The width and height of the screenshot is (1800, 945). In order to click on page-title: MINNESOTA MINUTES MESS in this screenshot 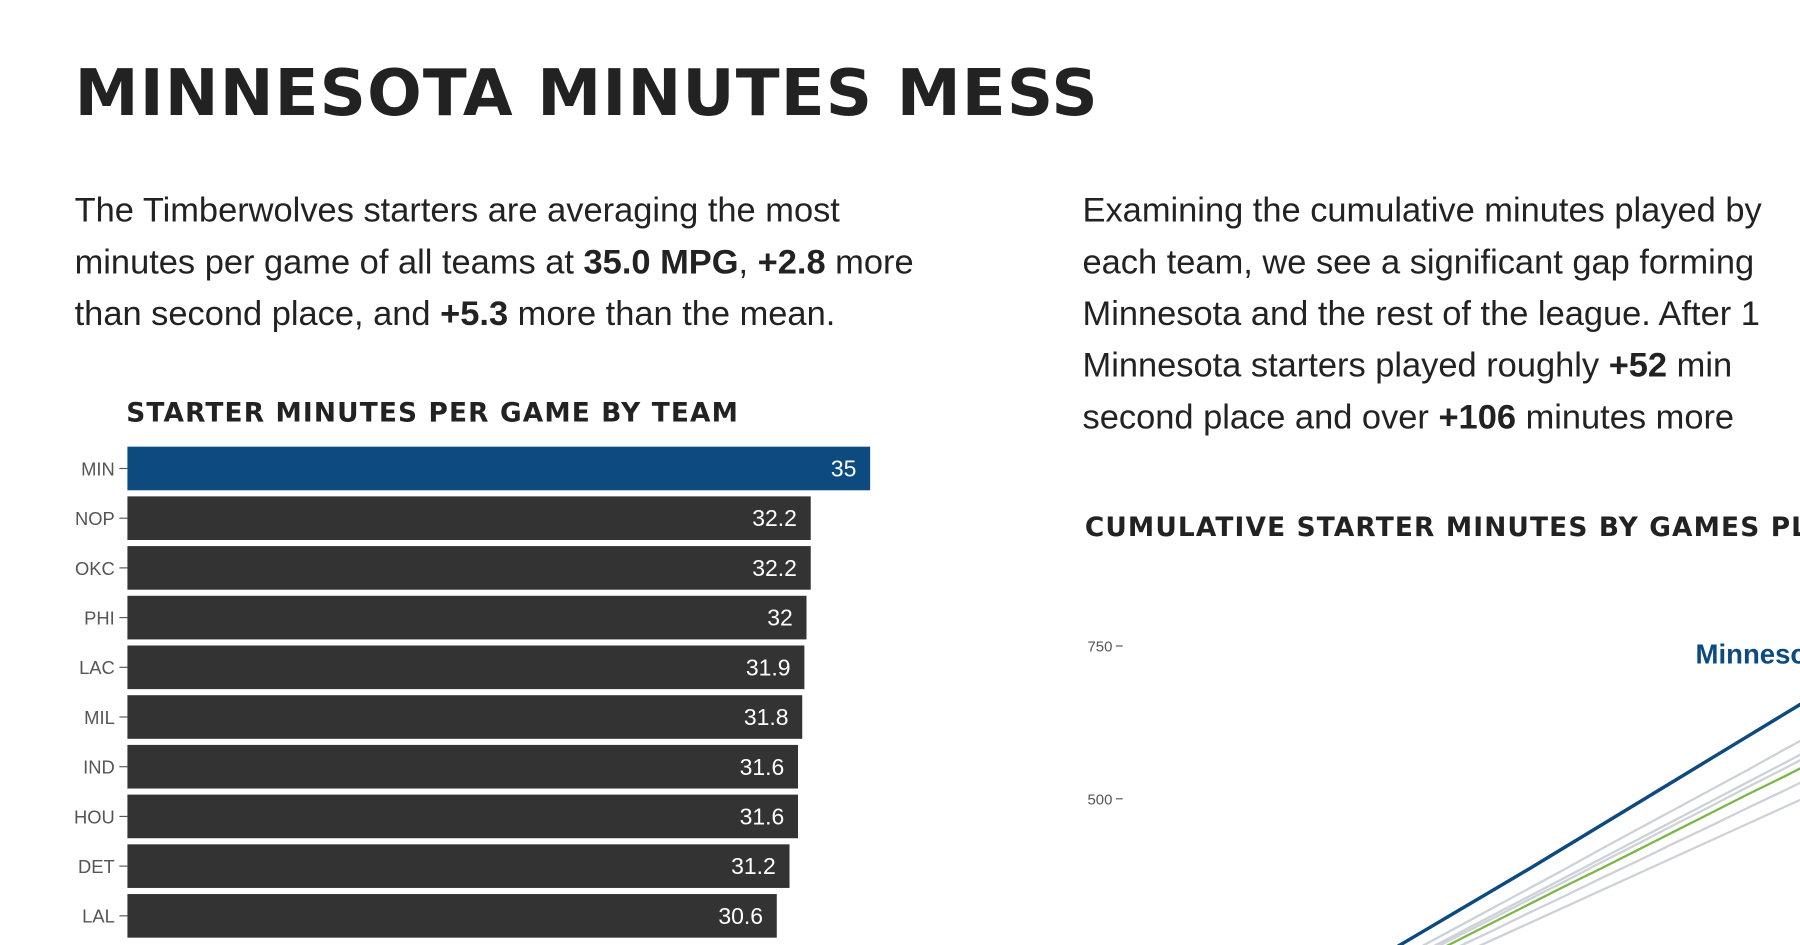, I will do `click(587, 93)`.